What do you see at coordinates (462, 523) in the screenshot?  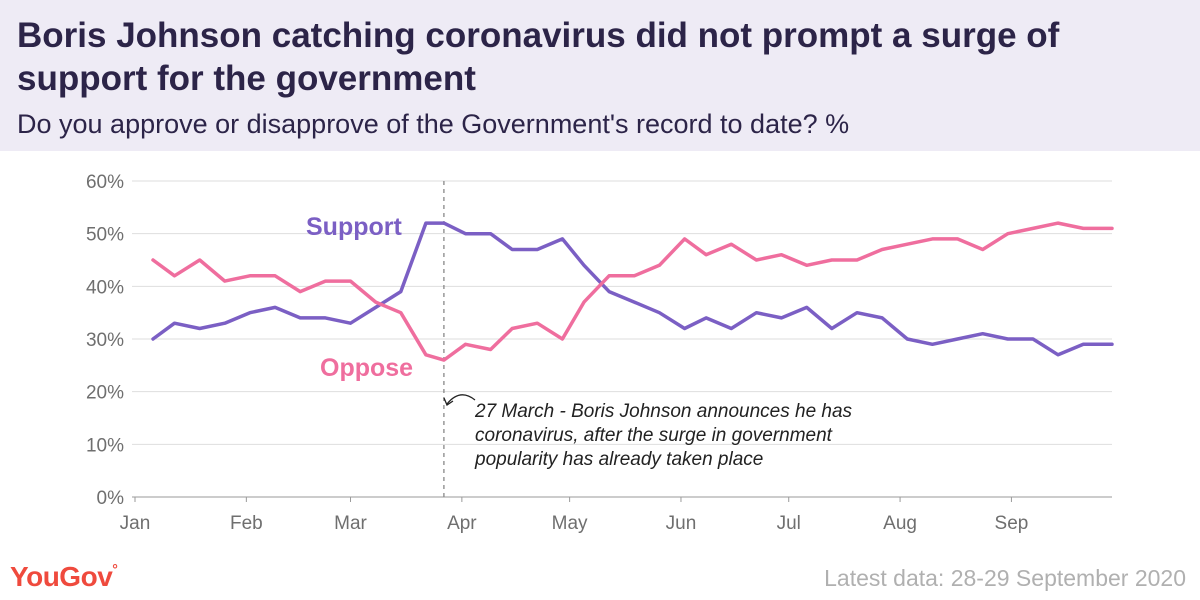 I see `x-tick-label: Apr` at bounding box center [462, 523].